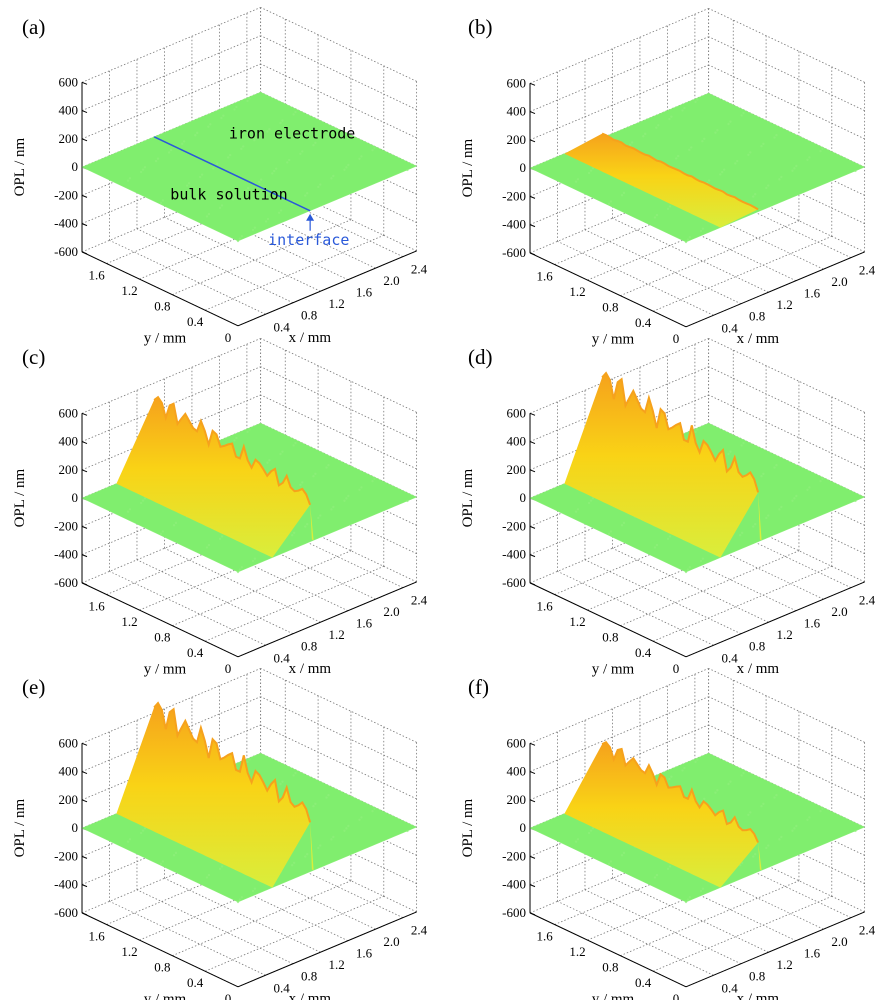 The image size is (896, 1005). Describe the element at coordinates (165, 669) in the screenshot. I see `y-axis-label: y / mm` at that location.